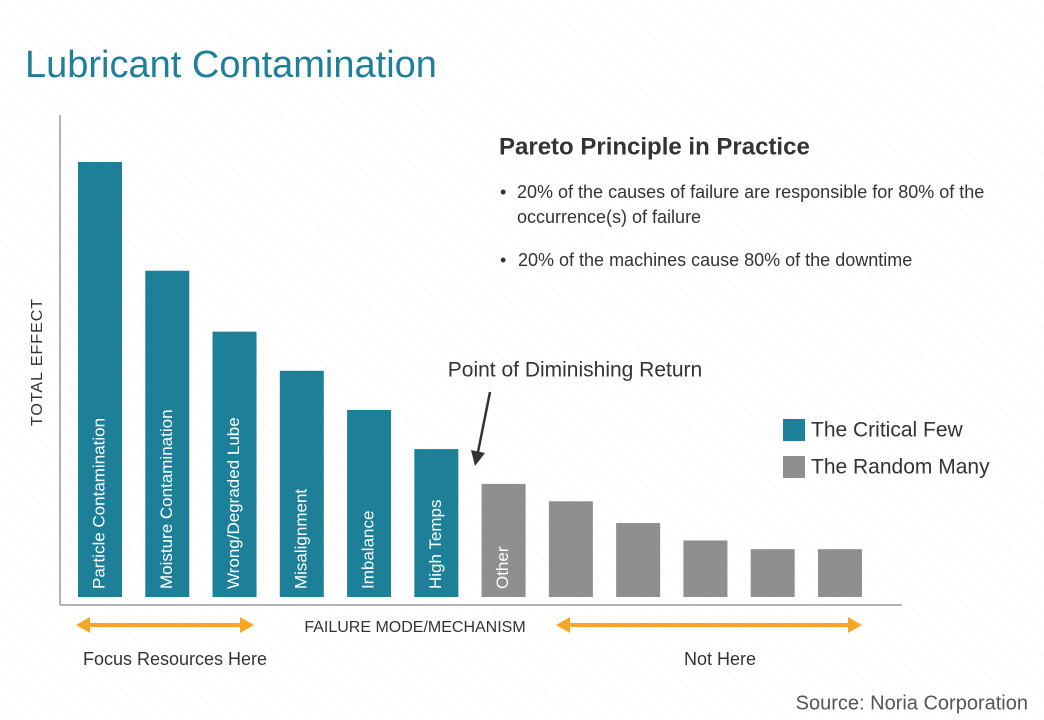 Image resolution: width=1044 pixels, height=720 pixels. What do you see at coordinates (300, 539) in the screenshot?
I see `bar-label: Misalignment` at bounding box center [300, 539].